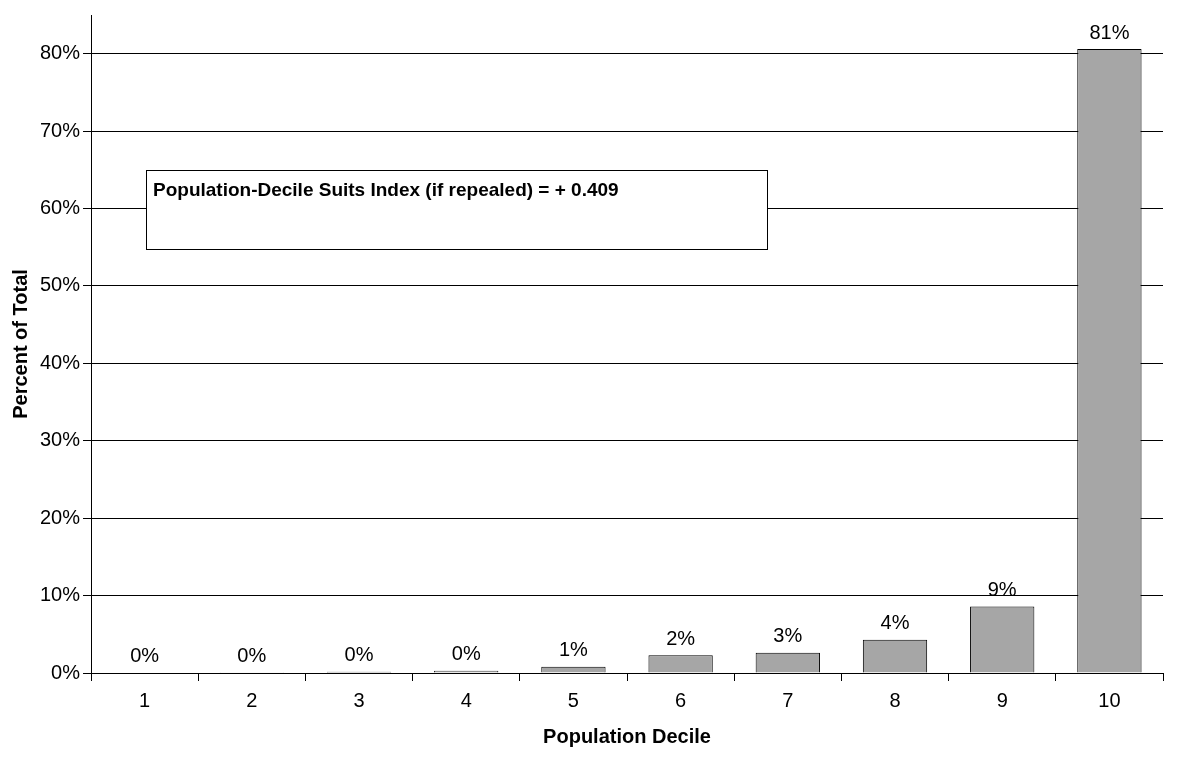 The image size is (1178, 758). What do you see at coordinates (573, 649) in the screenshot?
I see `data-label: 1%` at bounding box center [573, 649].